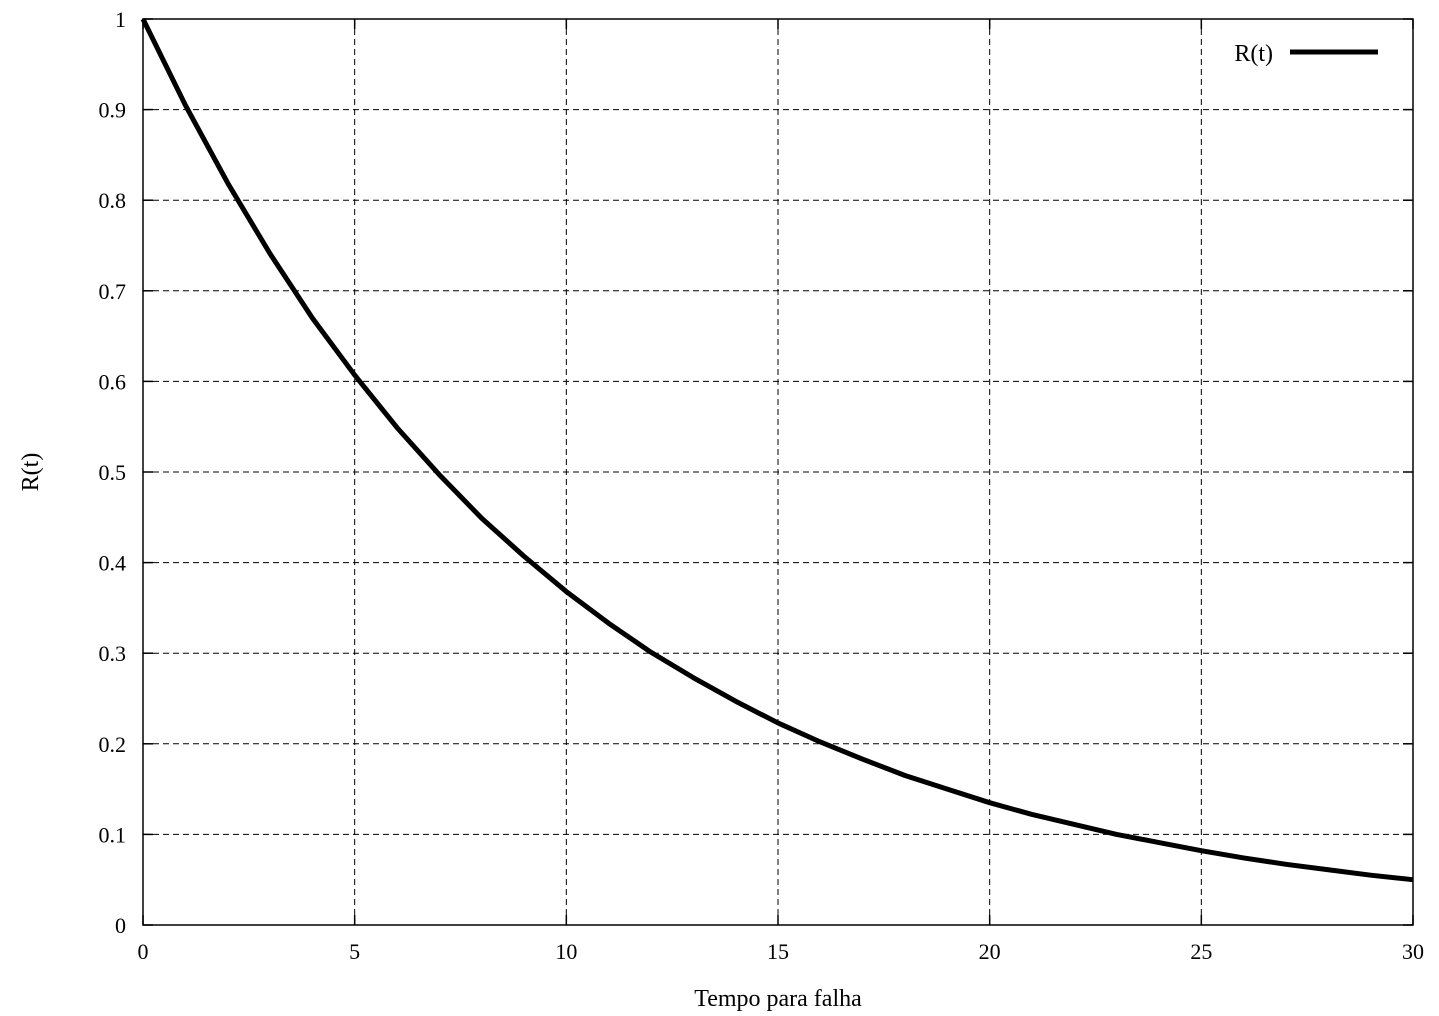  Describe the element at coordinates (113, 291) in the screenshot. I see `y-tick-label: 0.7` at that location.